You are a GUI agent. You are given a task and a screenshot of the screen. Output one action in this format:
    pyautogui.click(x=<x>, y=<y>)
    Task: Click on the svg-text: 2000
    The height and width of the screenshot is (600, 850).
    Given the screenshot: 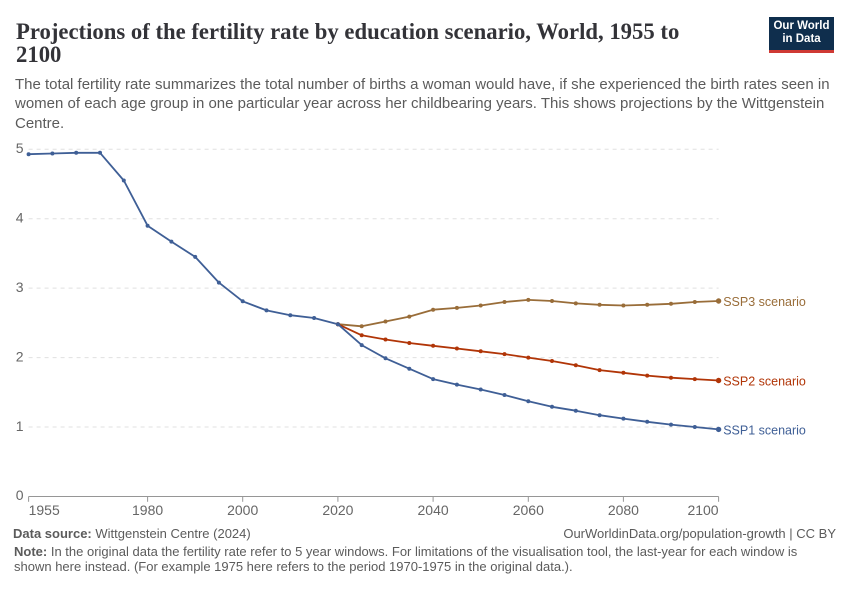 What is the action you would take?
    pyautogui.click(x=242, y=510)
    